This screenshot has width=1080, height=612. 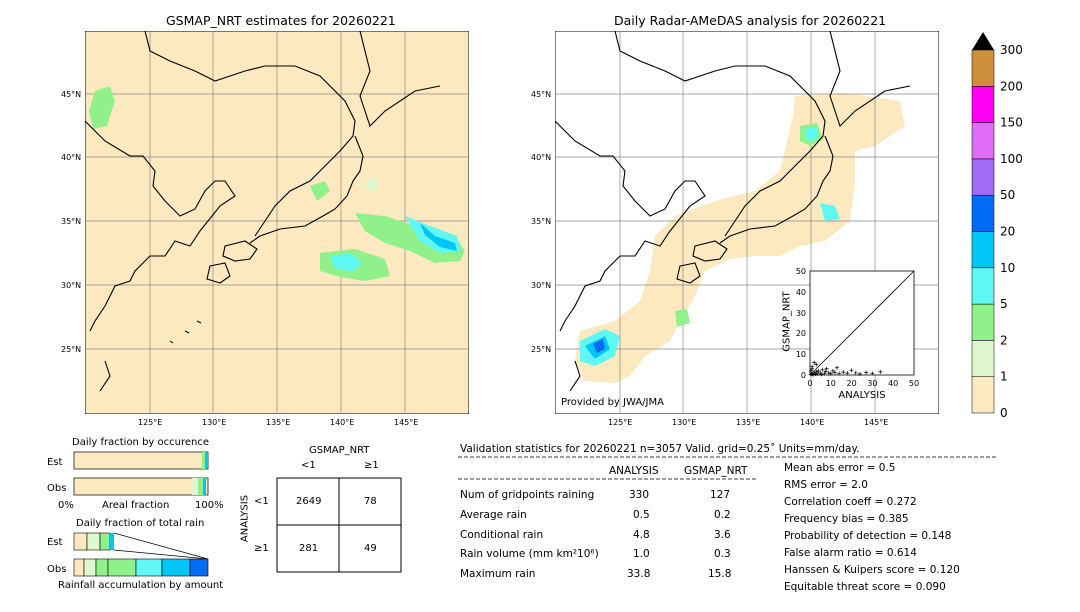 I want to click on occurrence-axis-mid: Areal fraction, so click(x=136, y=505).